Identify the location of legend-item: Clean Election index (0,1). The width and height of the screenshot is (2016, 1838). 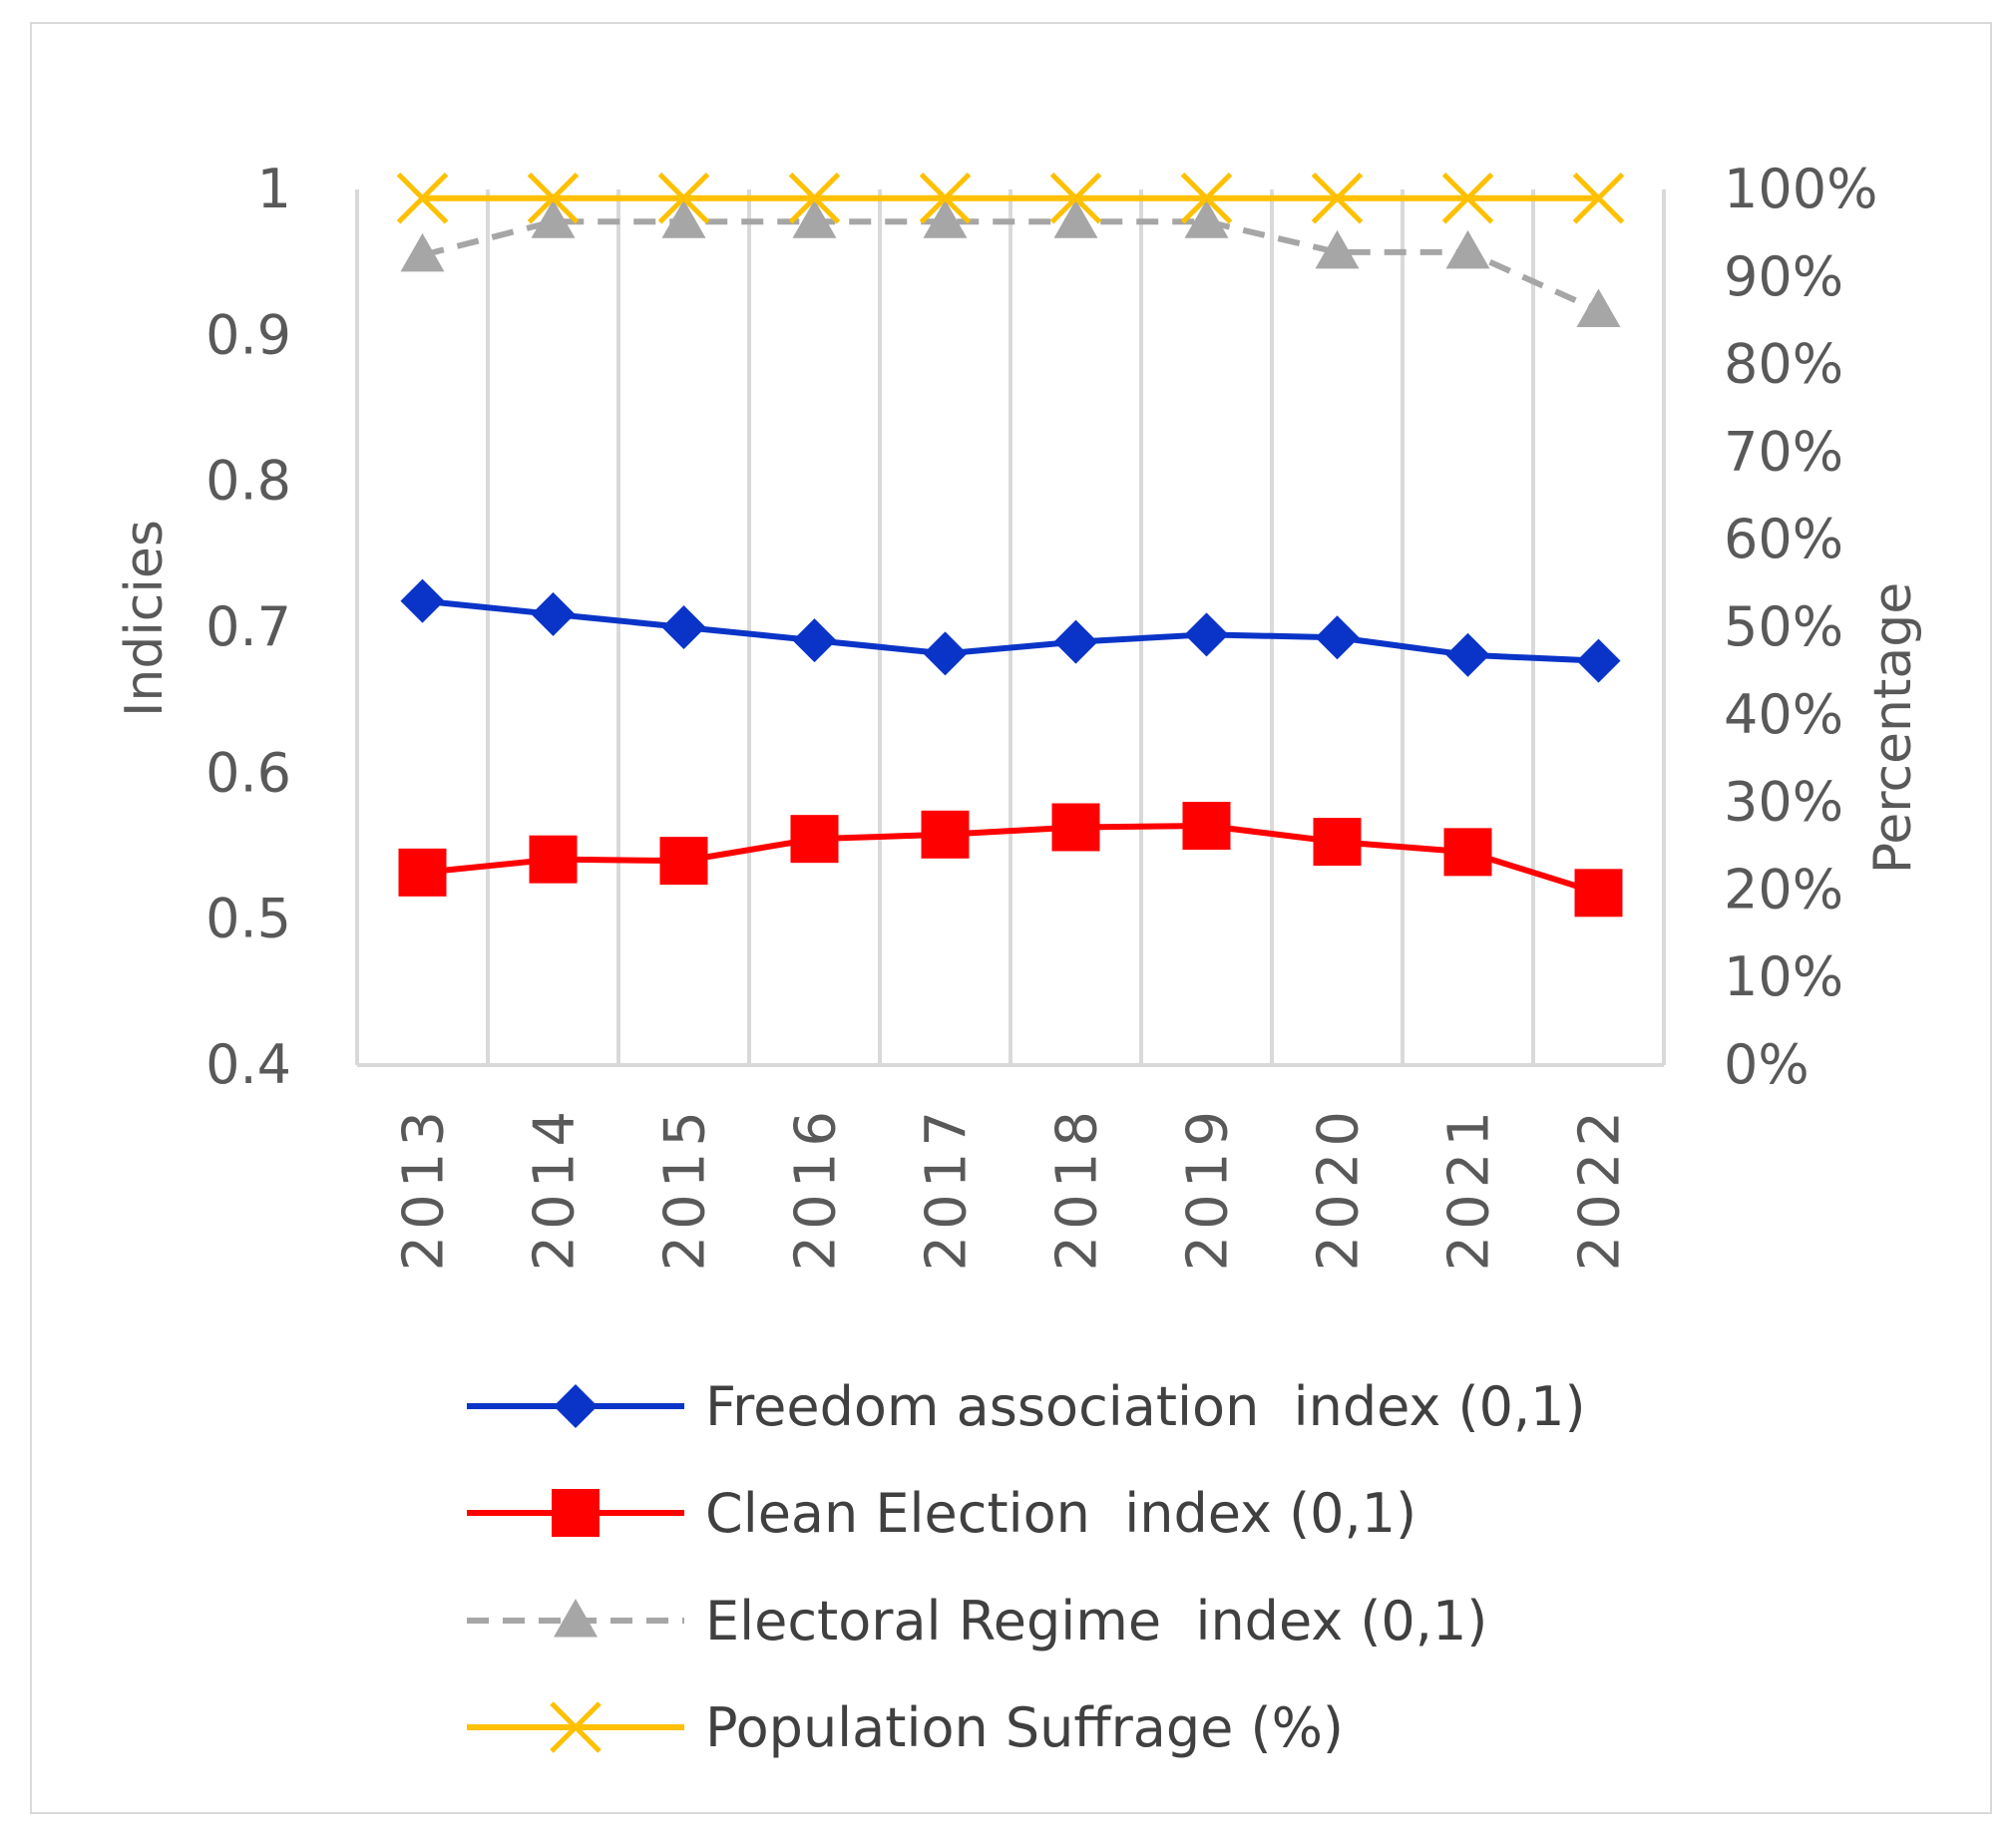
(942, 1513).